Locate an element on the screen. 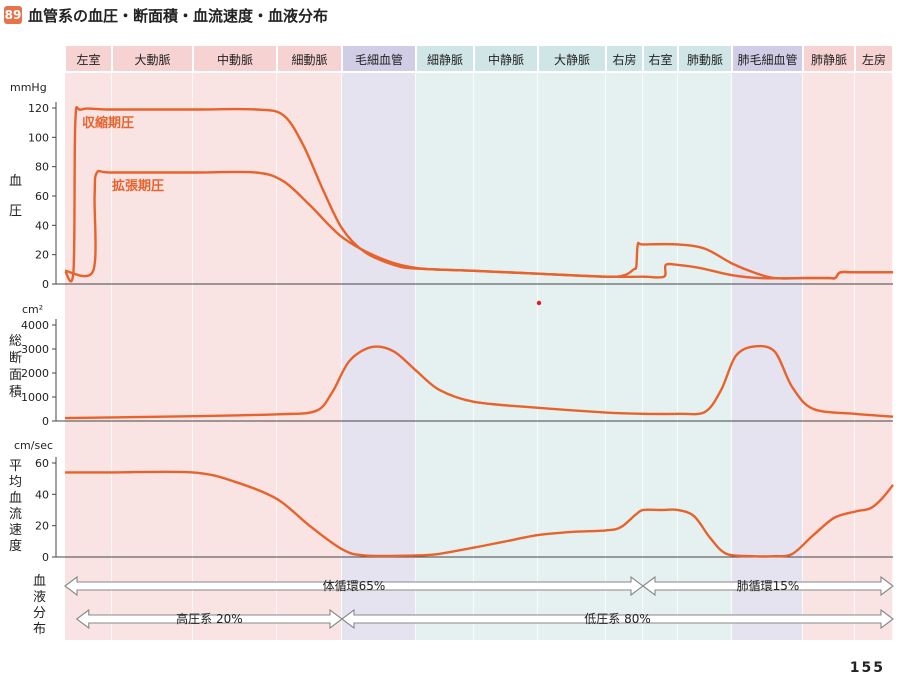  segment-label: 毛細血管 is located at coordinates (379, 59).